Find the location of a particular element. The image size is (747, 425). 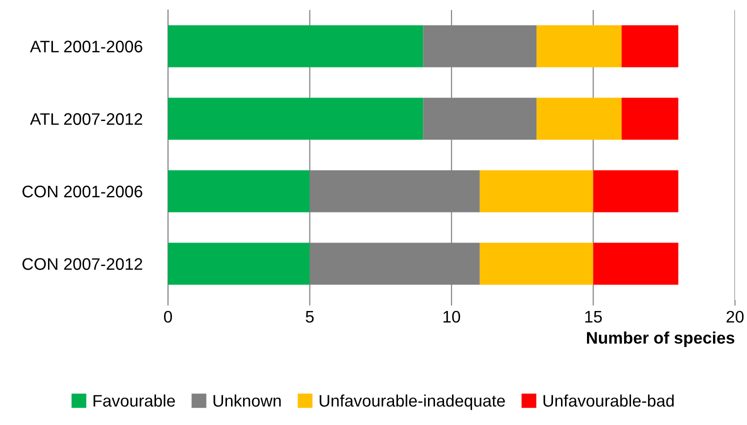

legend-label: Unfavourable-bad is located at coordinates (609, 400).